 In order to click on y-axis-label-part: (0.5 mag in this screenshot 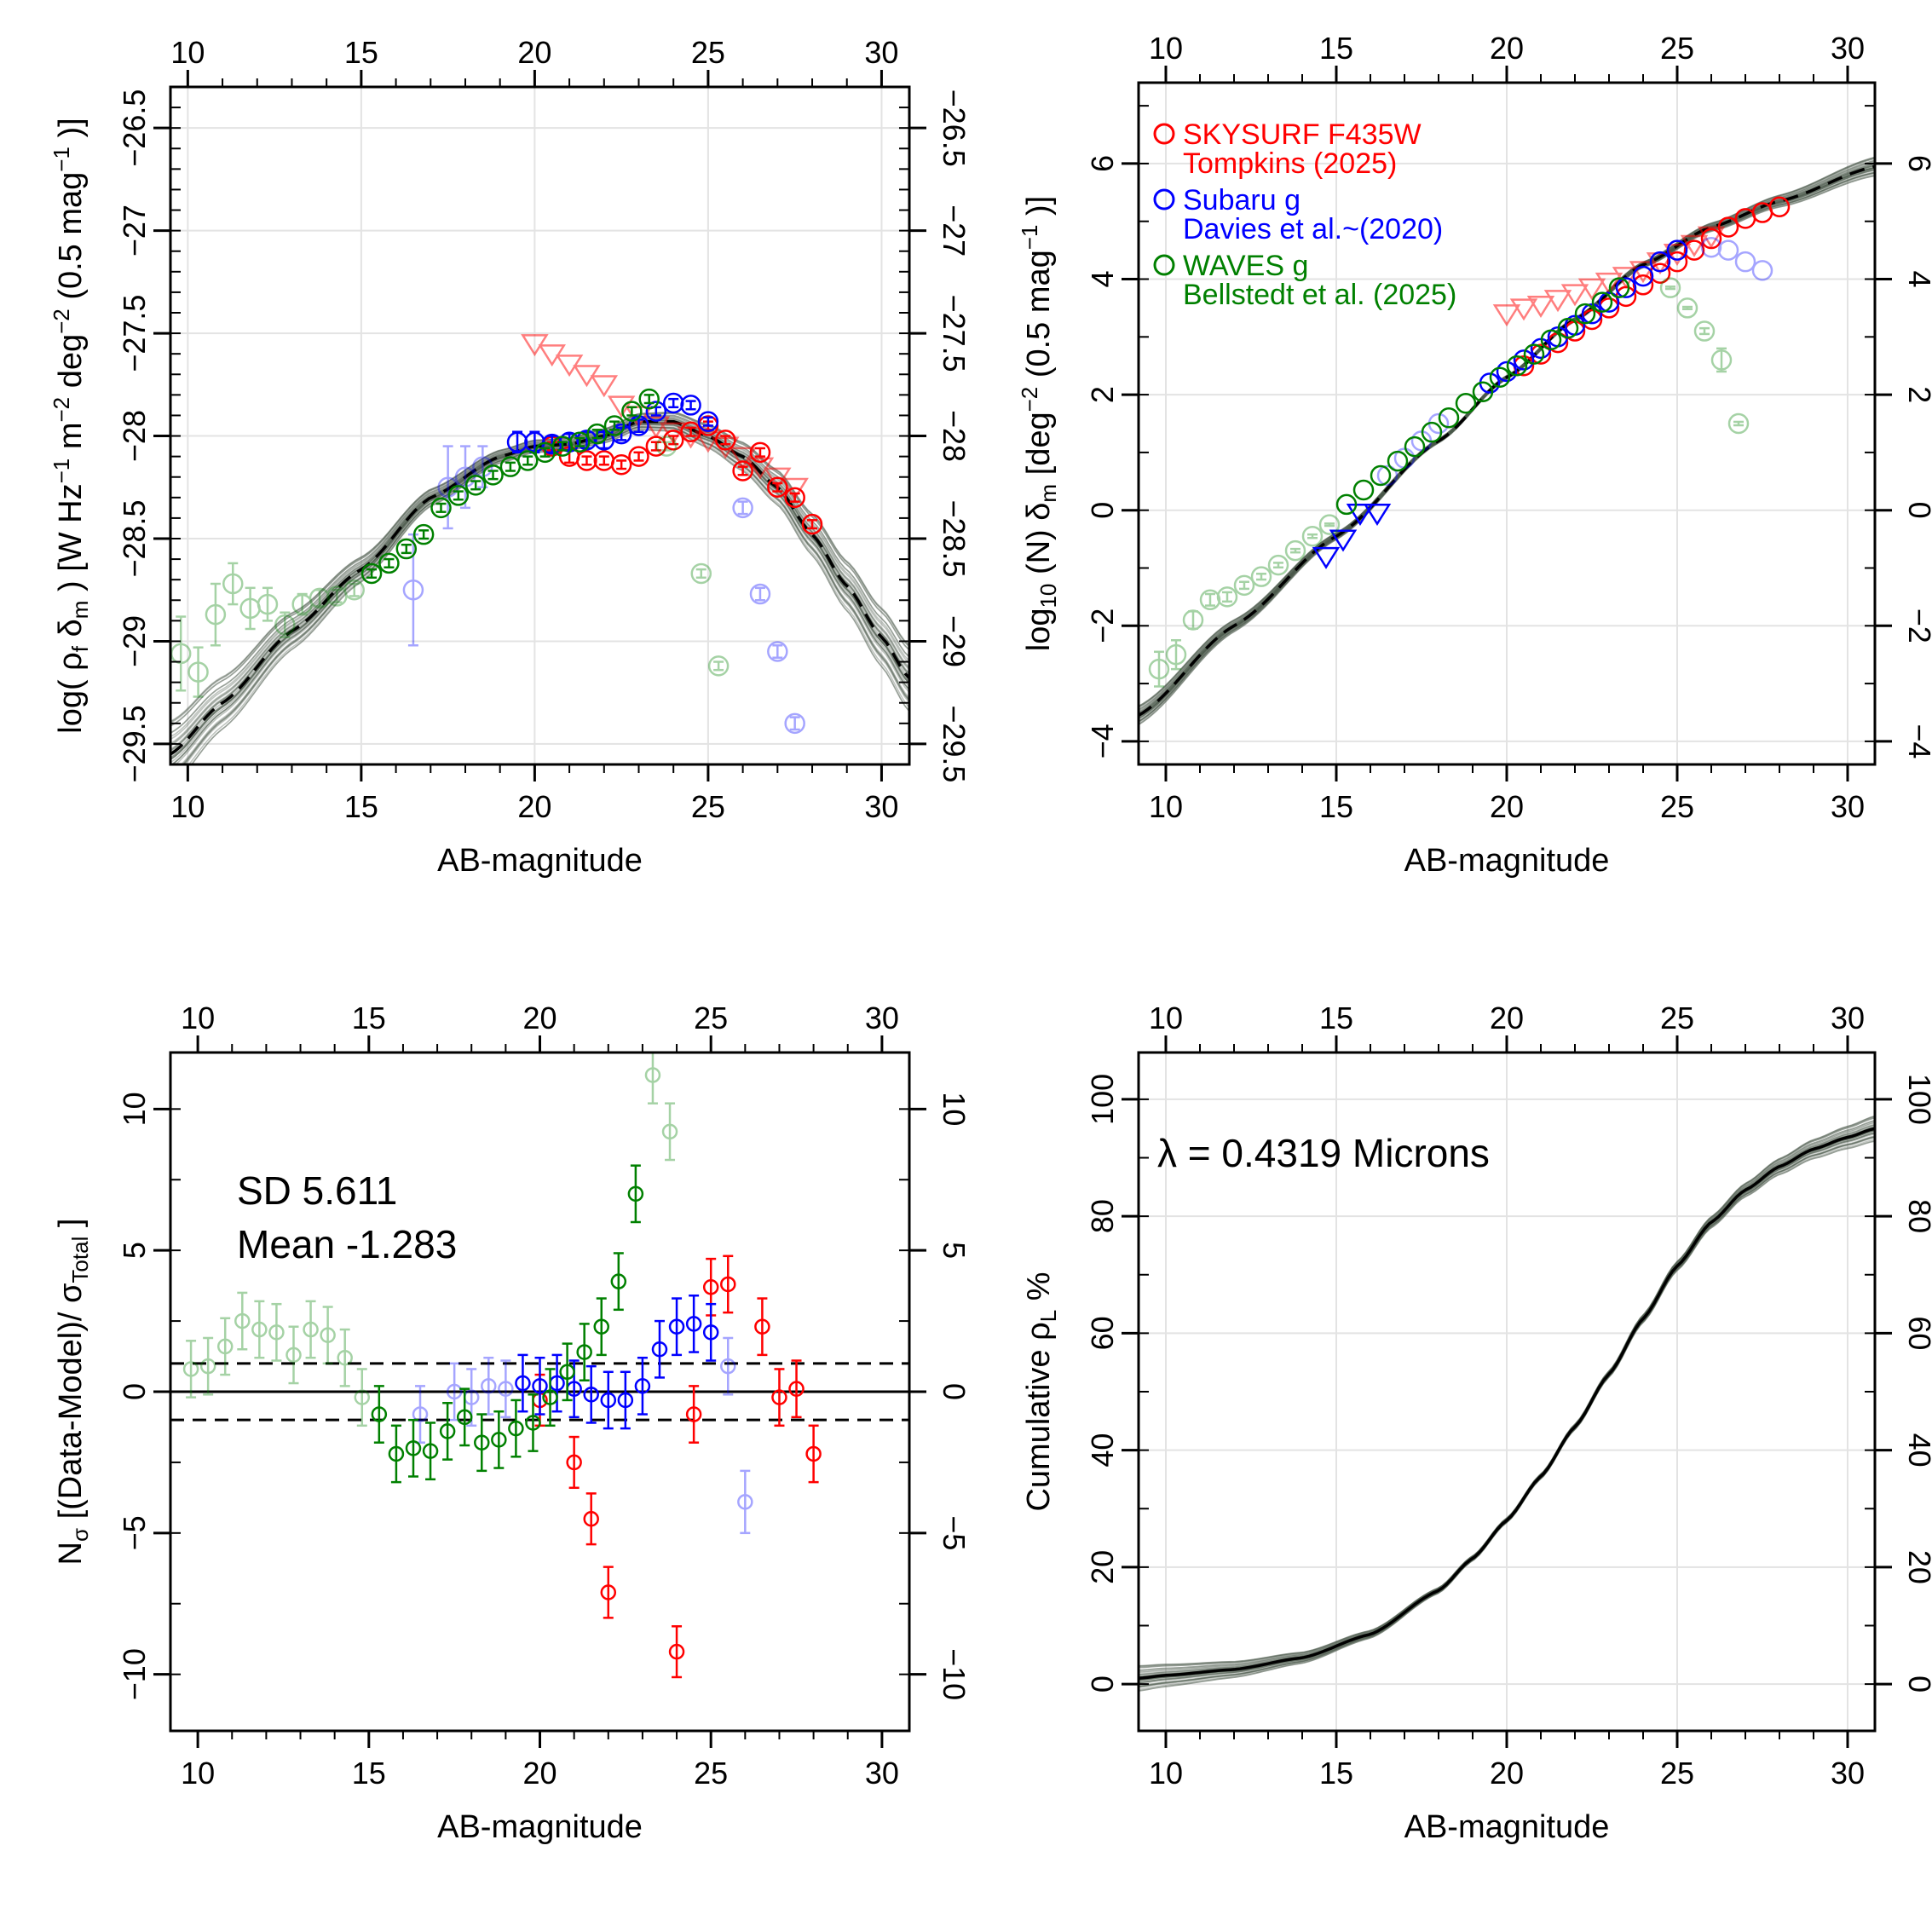, I will do `click(1039, 318)`.